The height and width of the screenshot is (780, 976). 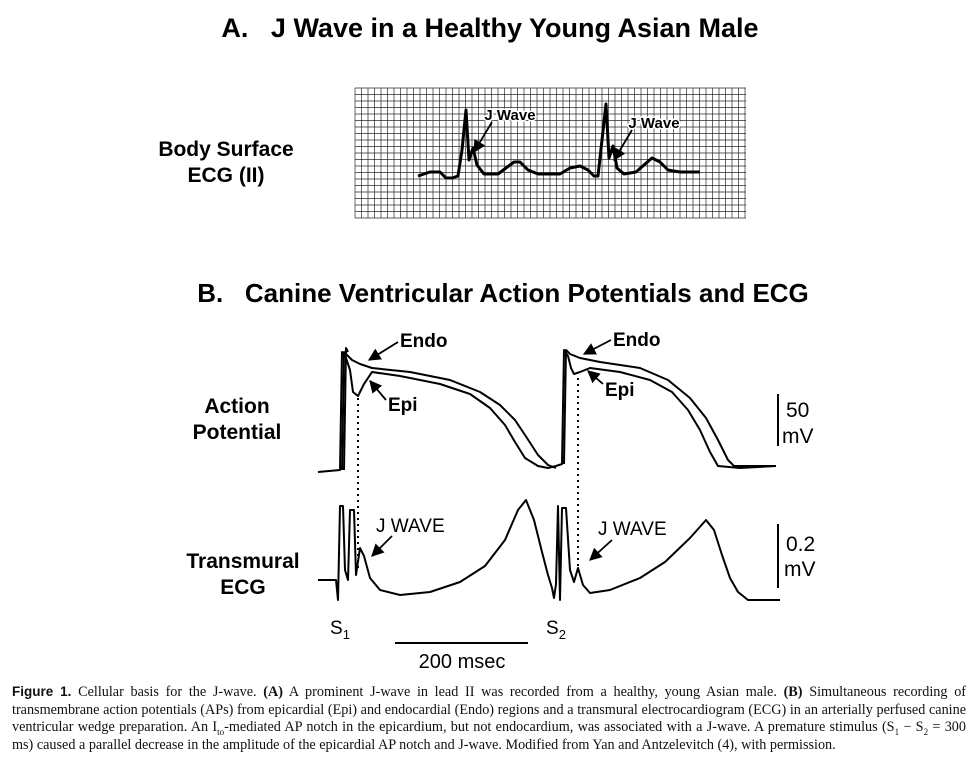 I want to click on ap-scale-unit: mV, so click(x=798, y=436).